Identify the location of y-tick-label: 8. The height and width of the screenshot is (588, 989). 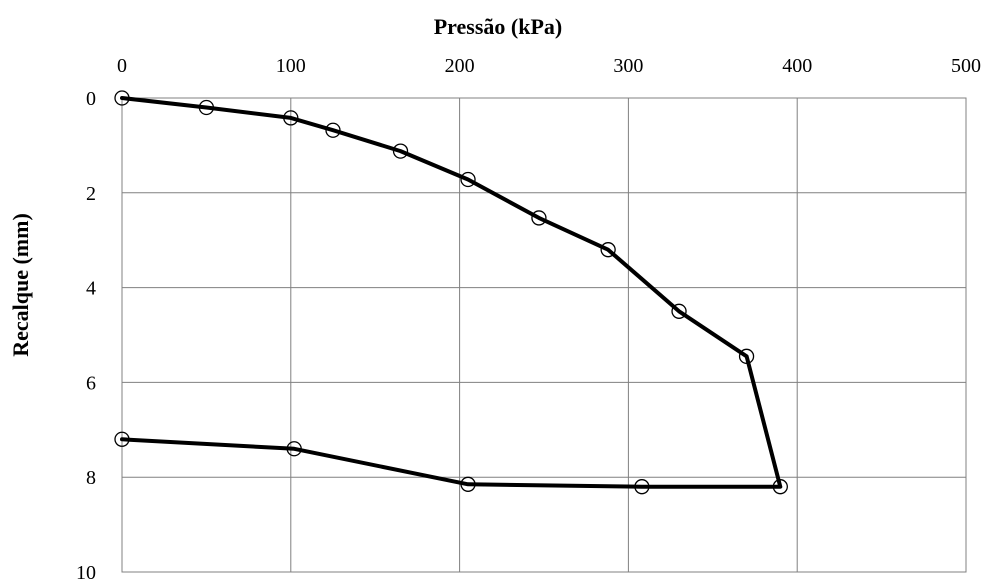
(91, 478).